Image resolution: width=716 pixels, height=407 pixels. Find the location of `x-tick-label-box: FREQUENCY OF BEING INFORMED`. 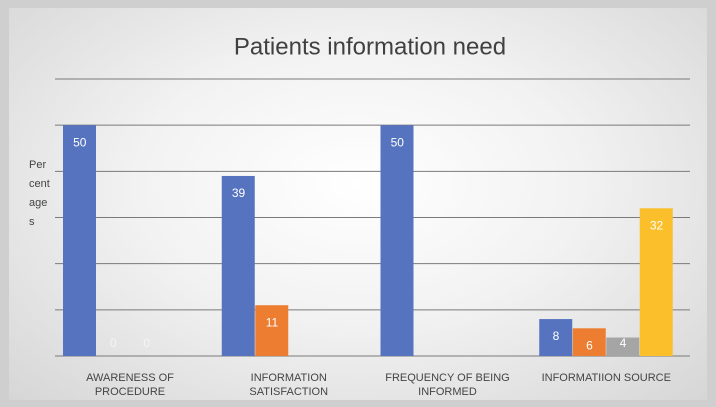

x-tick-label-box: FREQUENCY OF BEING INFORMED is located at coordinates (447, 385).